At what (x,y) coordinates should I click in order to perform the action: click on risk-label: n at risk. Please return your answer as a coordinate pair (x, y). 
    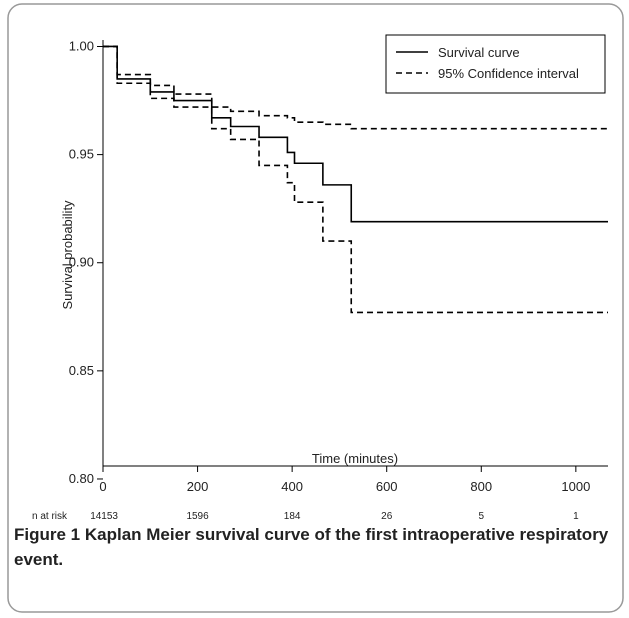
    Looking at the image, I should click on (50, 516).